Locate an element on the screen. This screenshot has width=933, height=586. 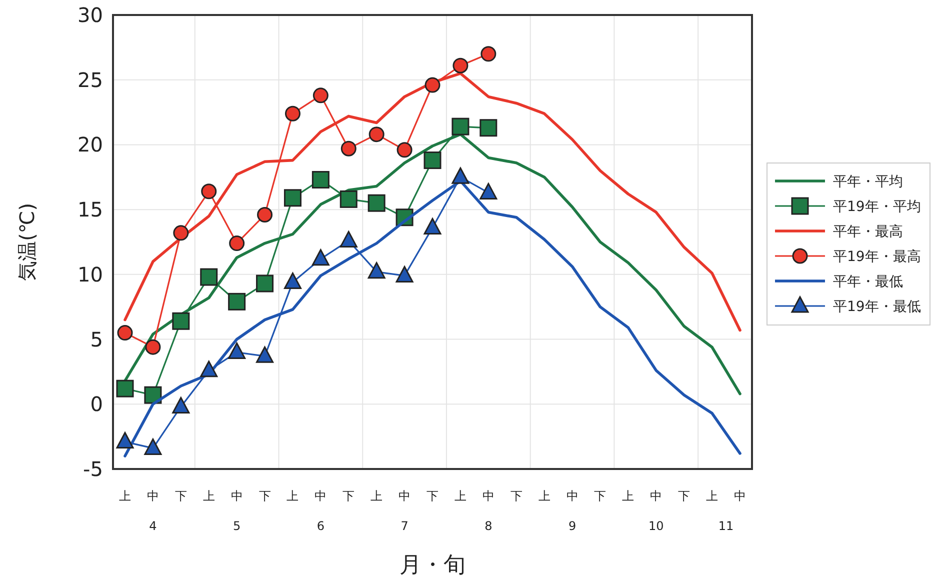
y-tick-label: 15 is located at coordinates (90, 210).